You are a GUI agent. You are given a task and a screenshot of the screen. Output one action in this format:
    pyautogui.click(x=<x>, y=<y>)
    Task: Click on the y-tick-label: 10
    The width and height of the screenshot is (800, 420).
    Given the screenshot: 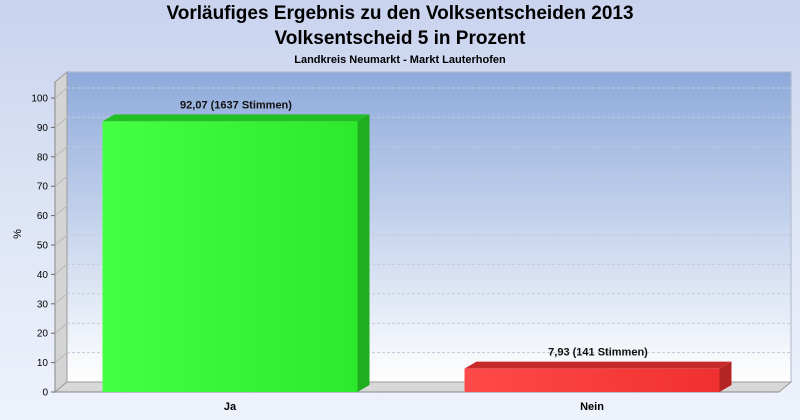 What is the action you would take?
    pyautogui.click(x=43, y=363)
    